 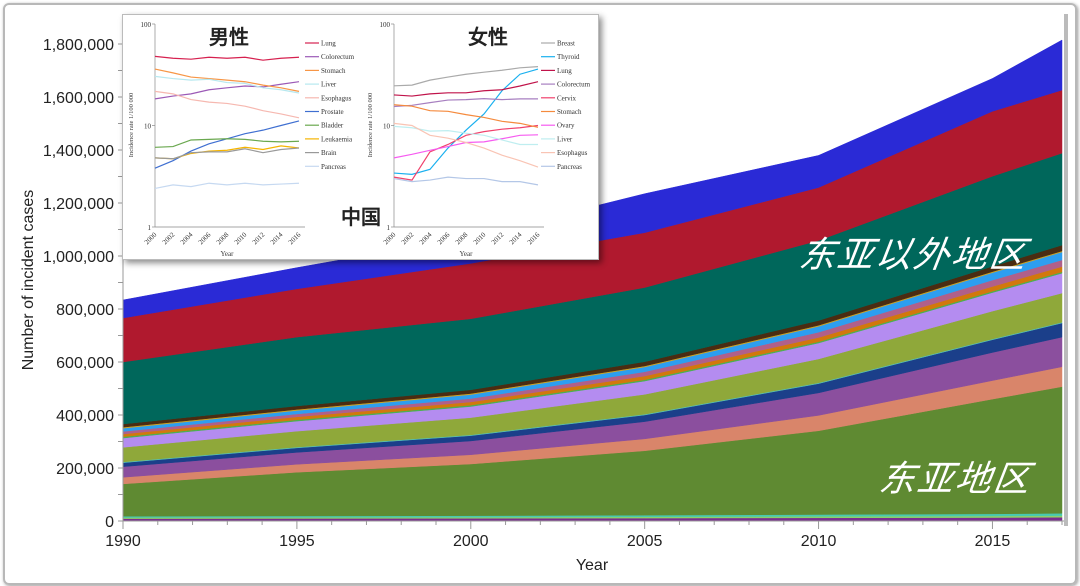 I want to click on male-legend-label: Esophagus, so click(x=336, y=98).